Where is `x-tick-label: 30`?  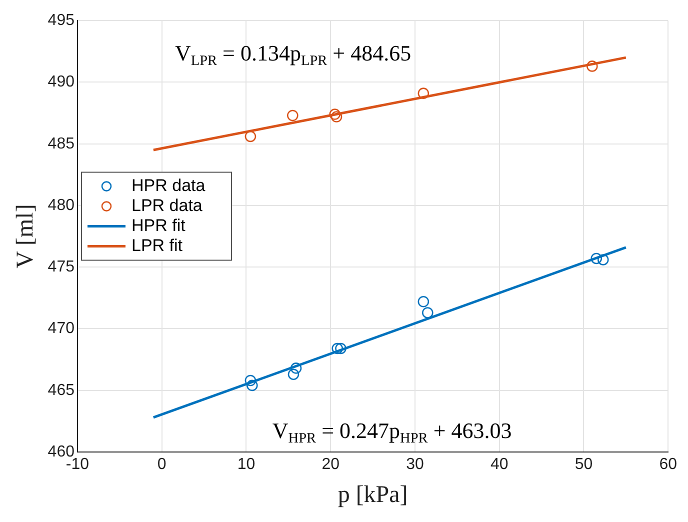
x-tick-label: 30 is located at coordinates (415, 465).